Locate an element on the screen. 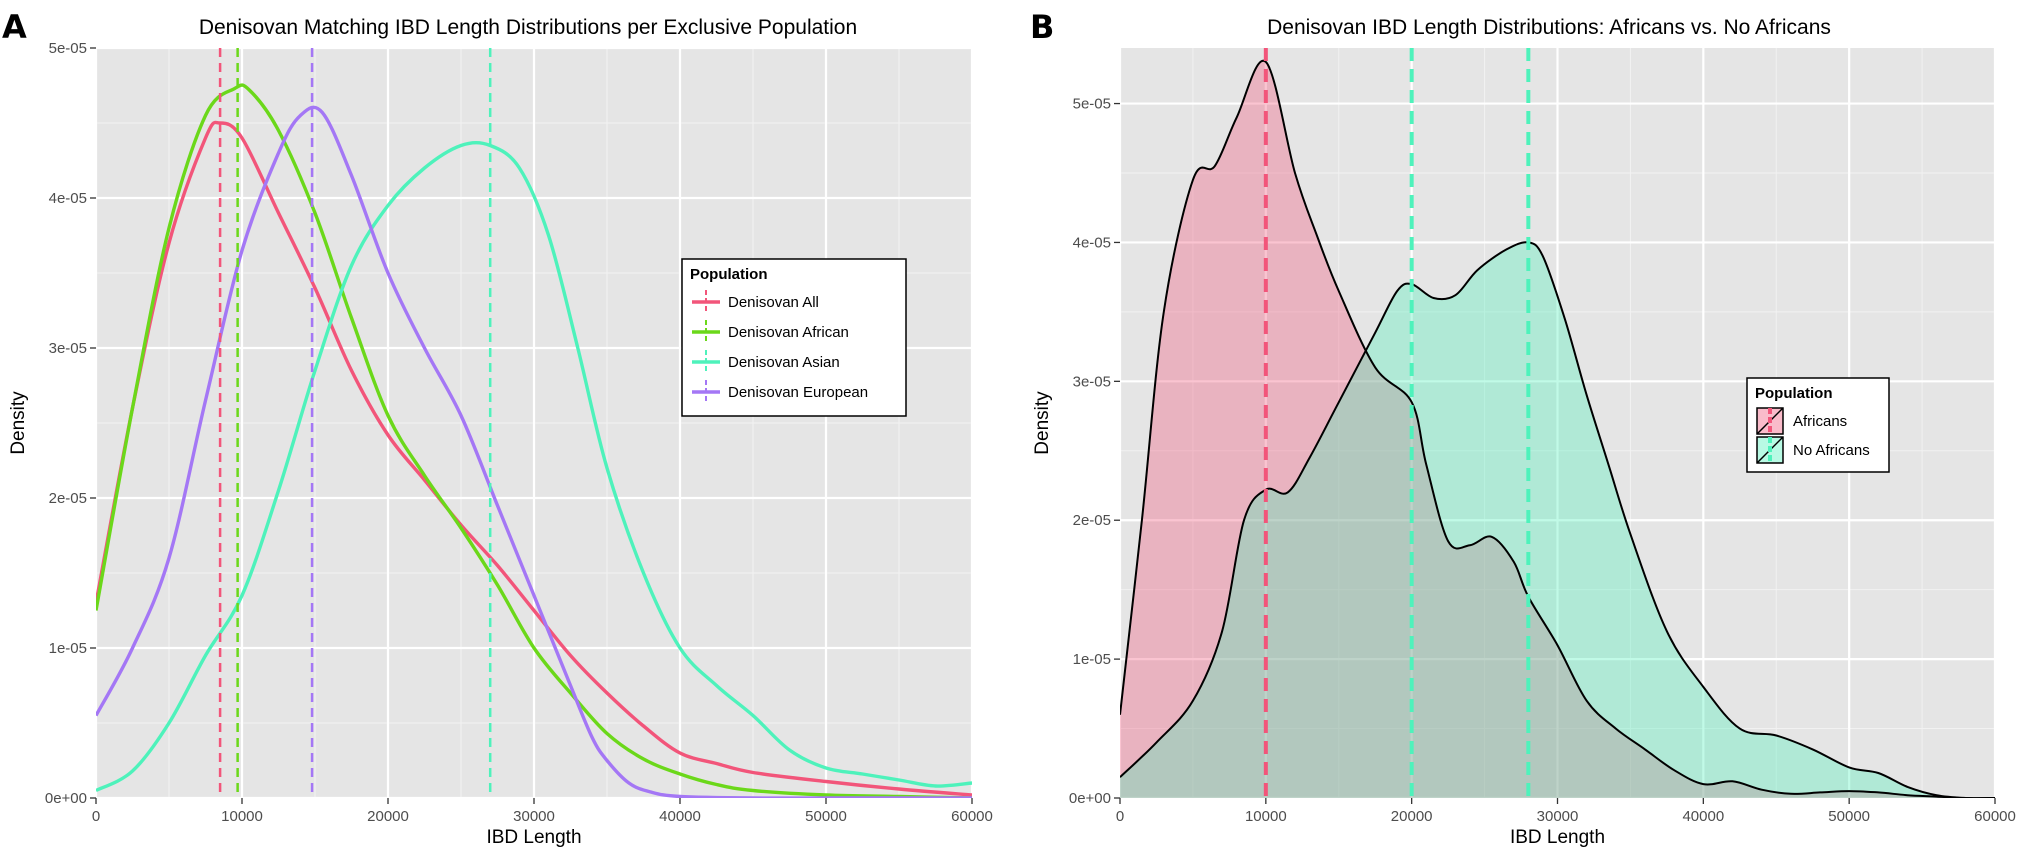 Image resolution: width=2017 pixels, height=849 pixels. legend-box is located at coordinates (794, 337).